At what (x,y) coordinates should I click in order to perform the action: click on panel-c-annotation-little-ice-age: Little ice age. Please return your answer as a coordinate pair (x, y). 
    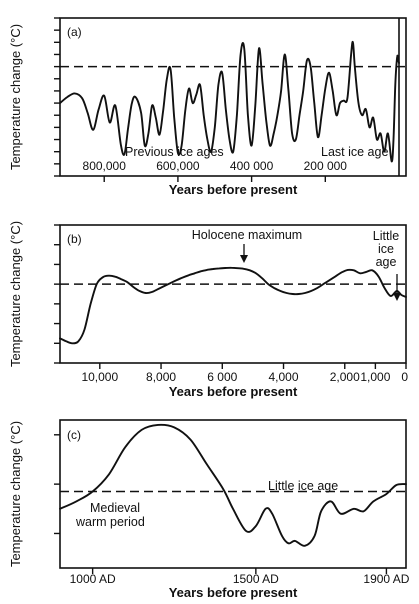
    Looking at the image, I should click on (303, 486).